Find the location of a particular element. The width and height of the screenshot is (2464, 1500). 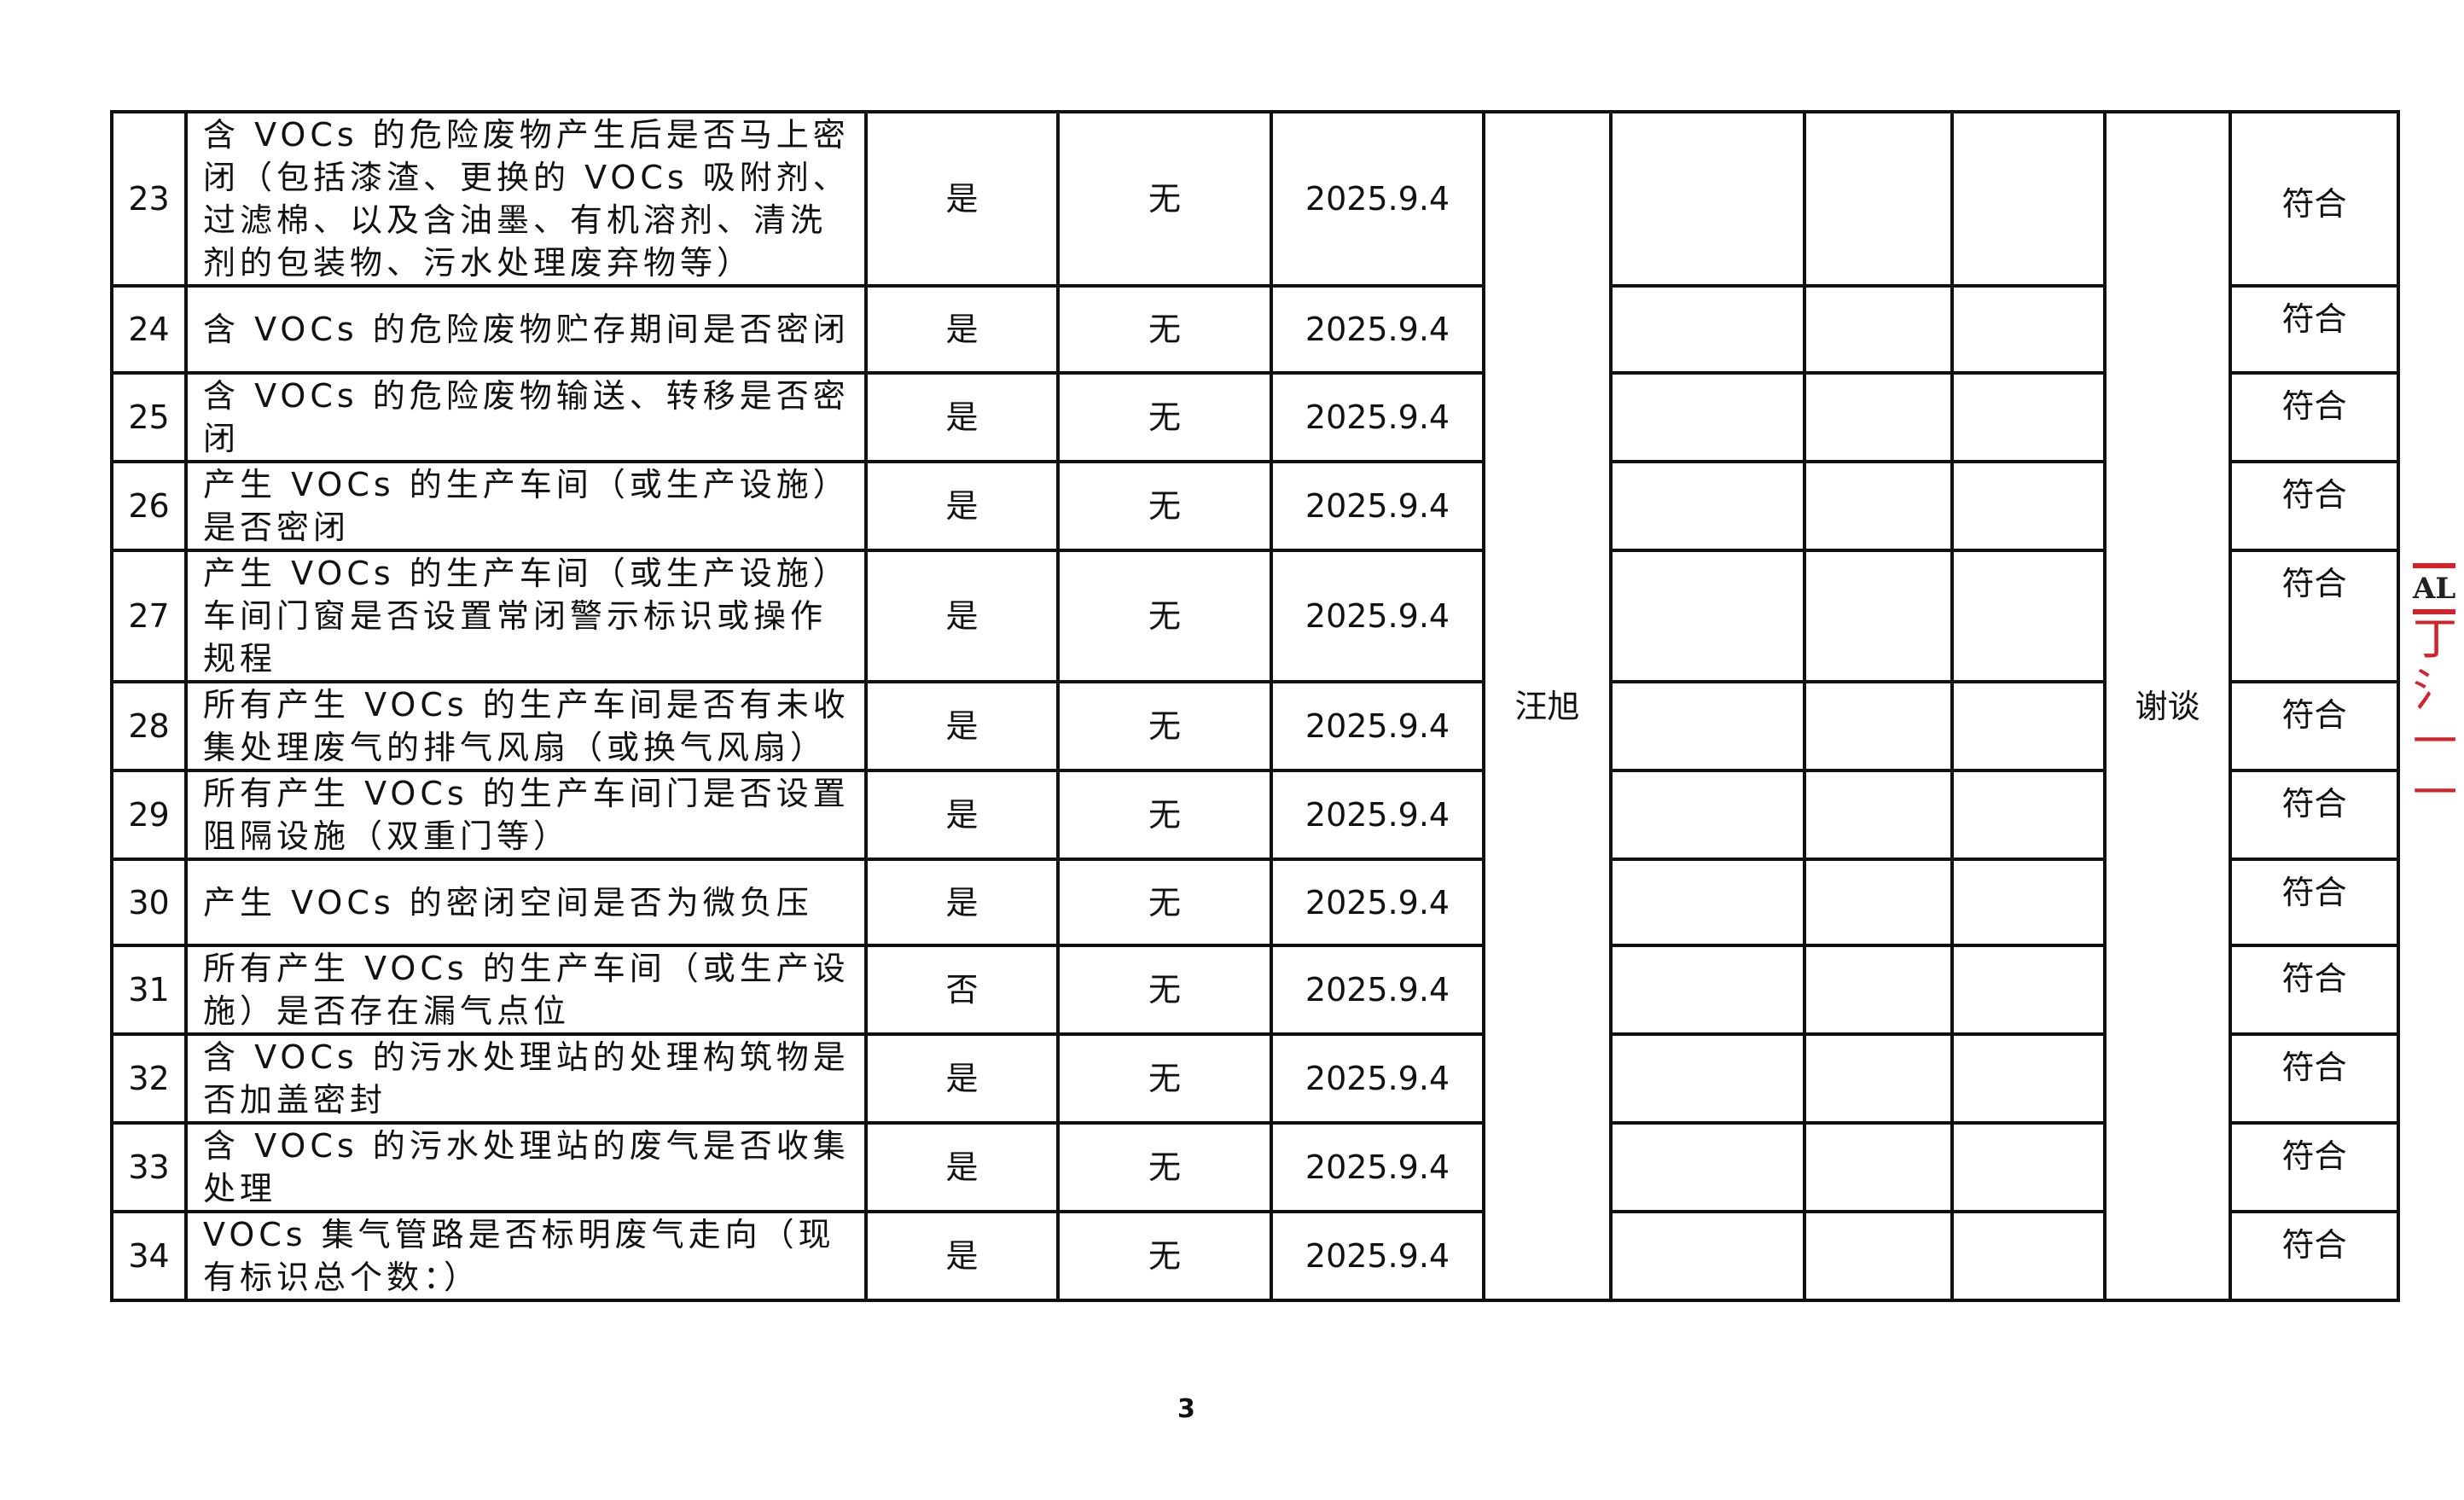

check-item: 含 VOCs 的危险废物贮存期间是否密闭 is located at coordinates (526, 329).